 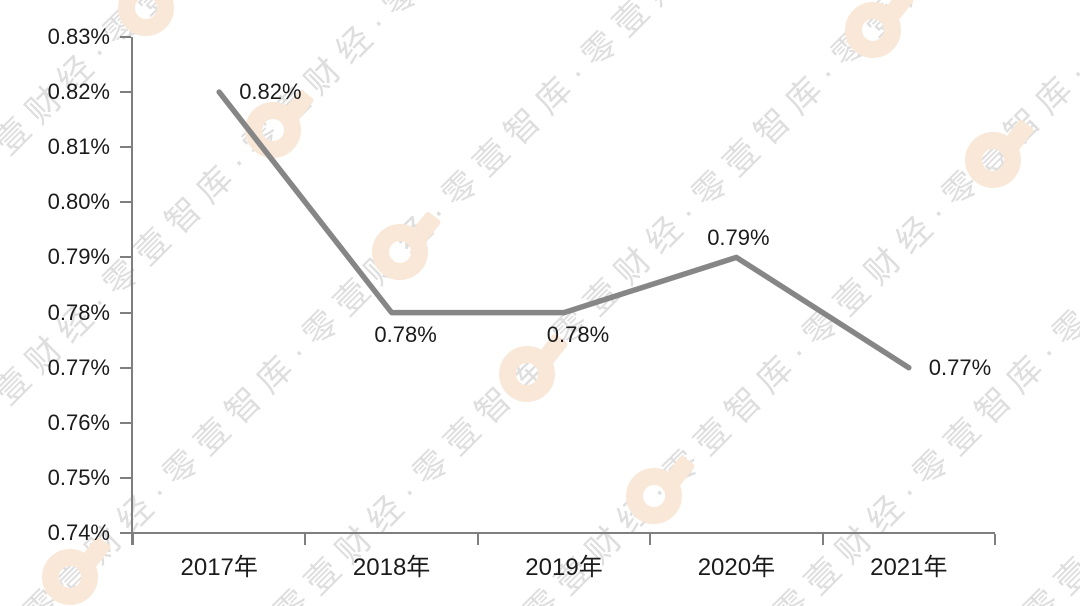 What do you see at coordinates (219, 567) in the screenshot?
I see `x-tick-label: 2017年` at bounding box center [219, 567].